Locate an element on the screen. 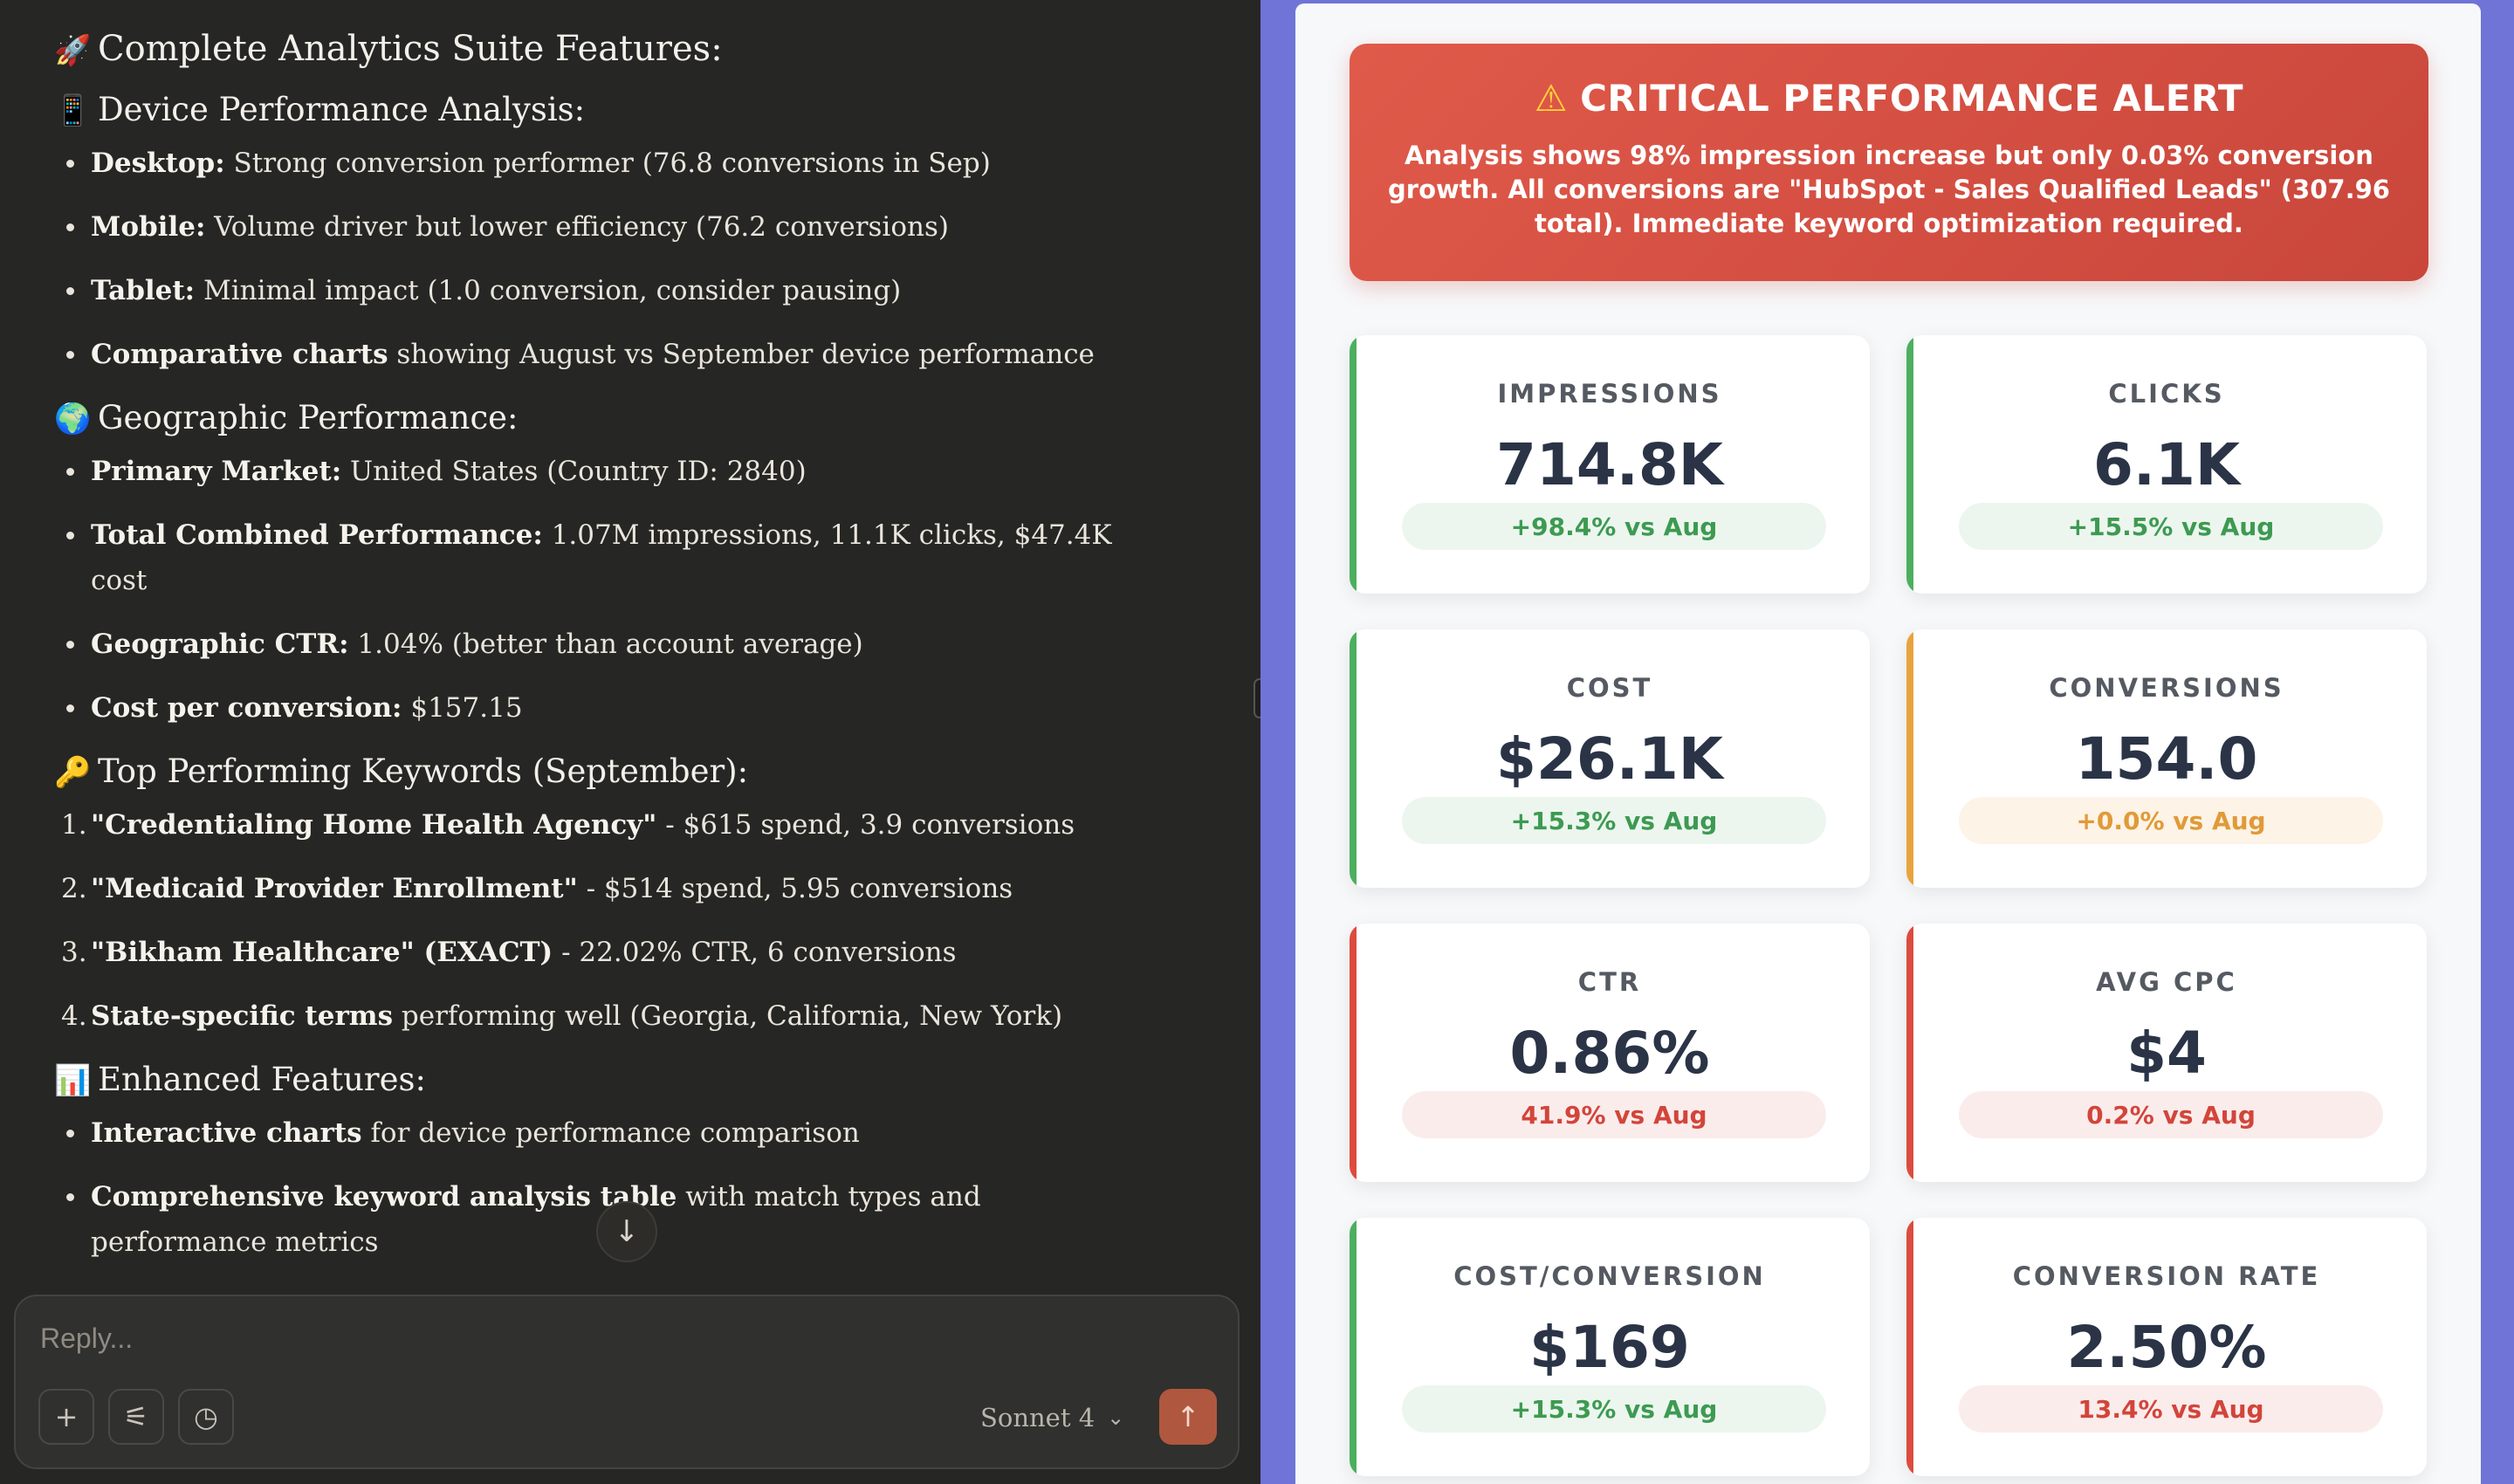  clock-icon: ◷ is located at coordinates (206, 1416).